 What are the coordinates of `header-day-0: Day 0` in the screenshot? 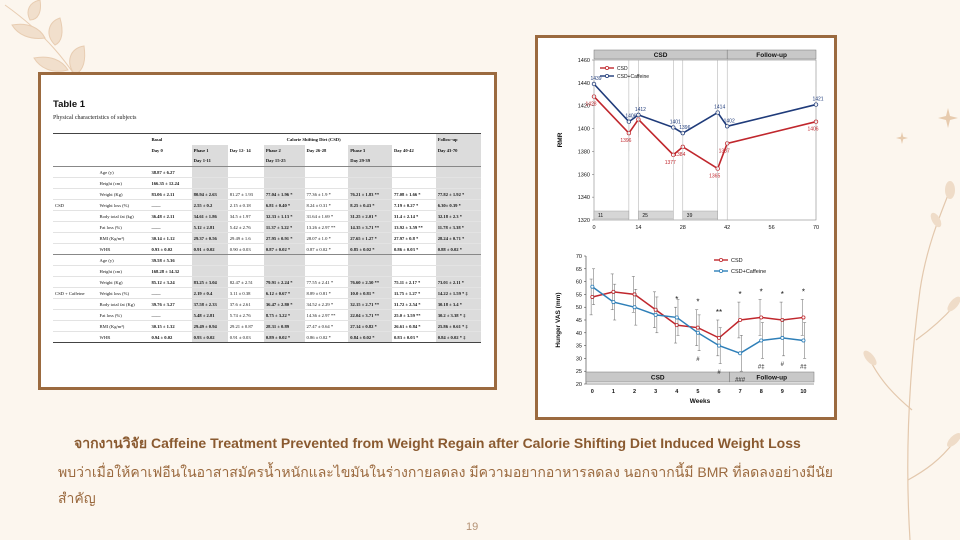 It's located at (157, 150).